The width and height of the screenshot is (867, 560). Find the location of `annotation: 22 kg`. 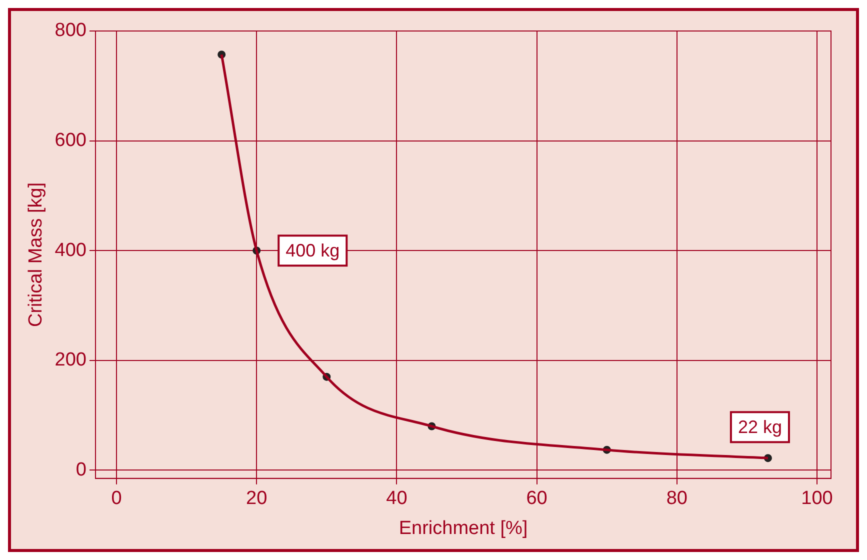

annotation: 22 kg is located at coordinates (760, 427).